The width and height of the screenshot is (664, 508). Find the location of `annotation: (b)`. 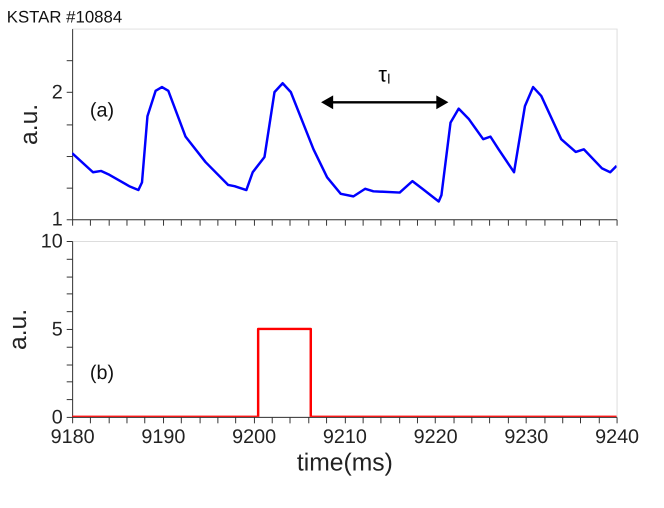

annotation: (b) is located at coordinates (102, 373).